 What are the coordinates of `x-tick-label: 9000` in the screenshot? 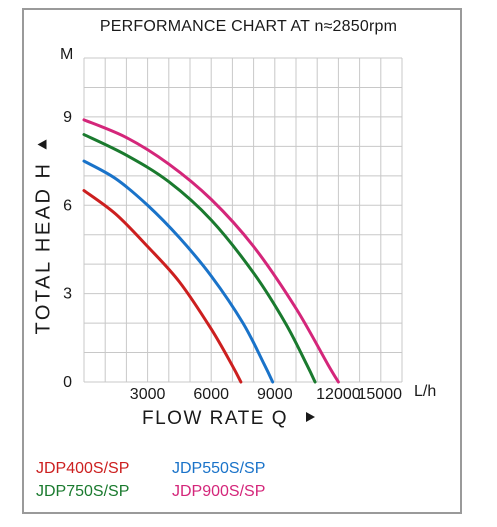 It's located at (275, 394).